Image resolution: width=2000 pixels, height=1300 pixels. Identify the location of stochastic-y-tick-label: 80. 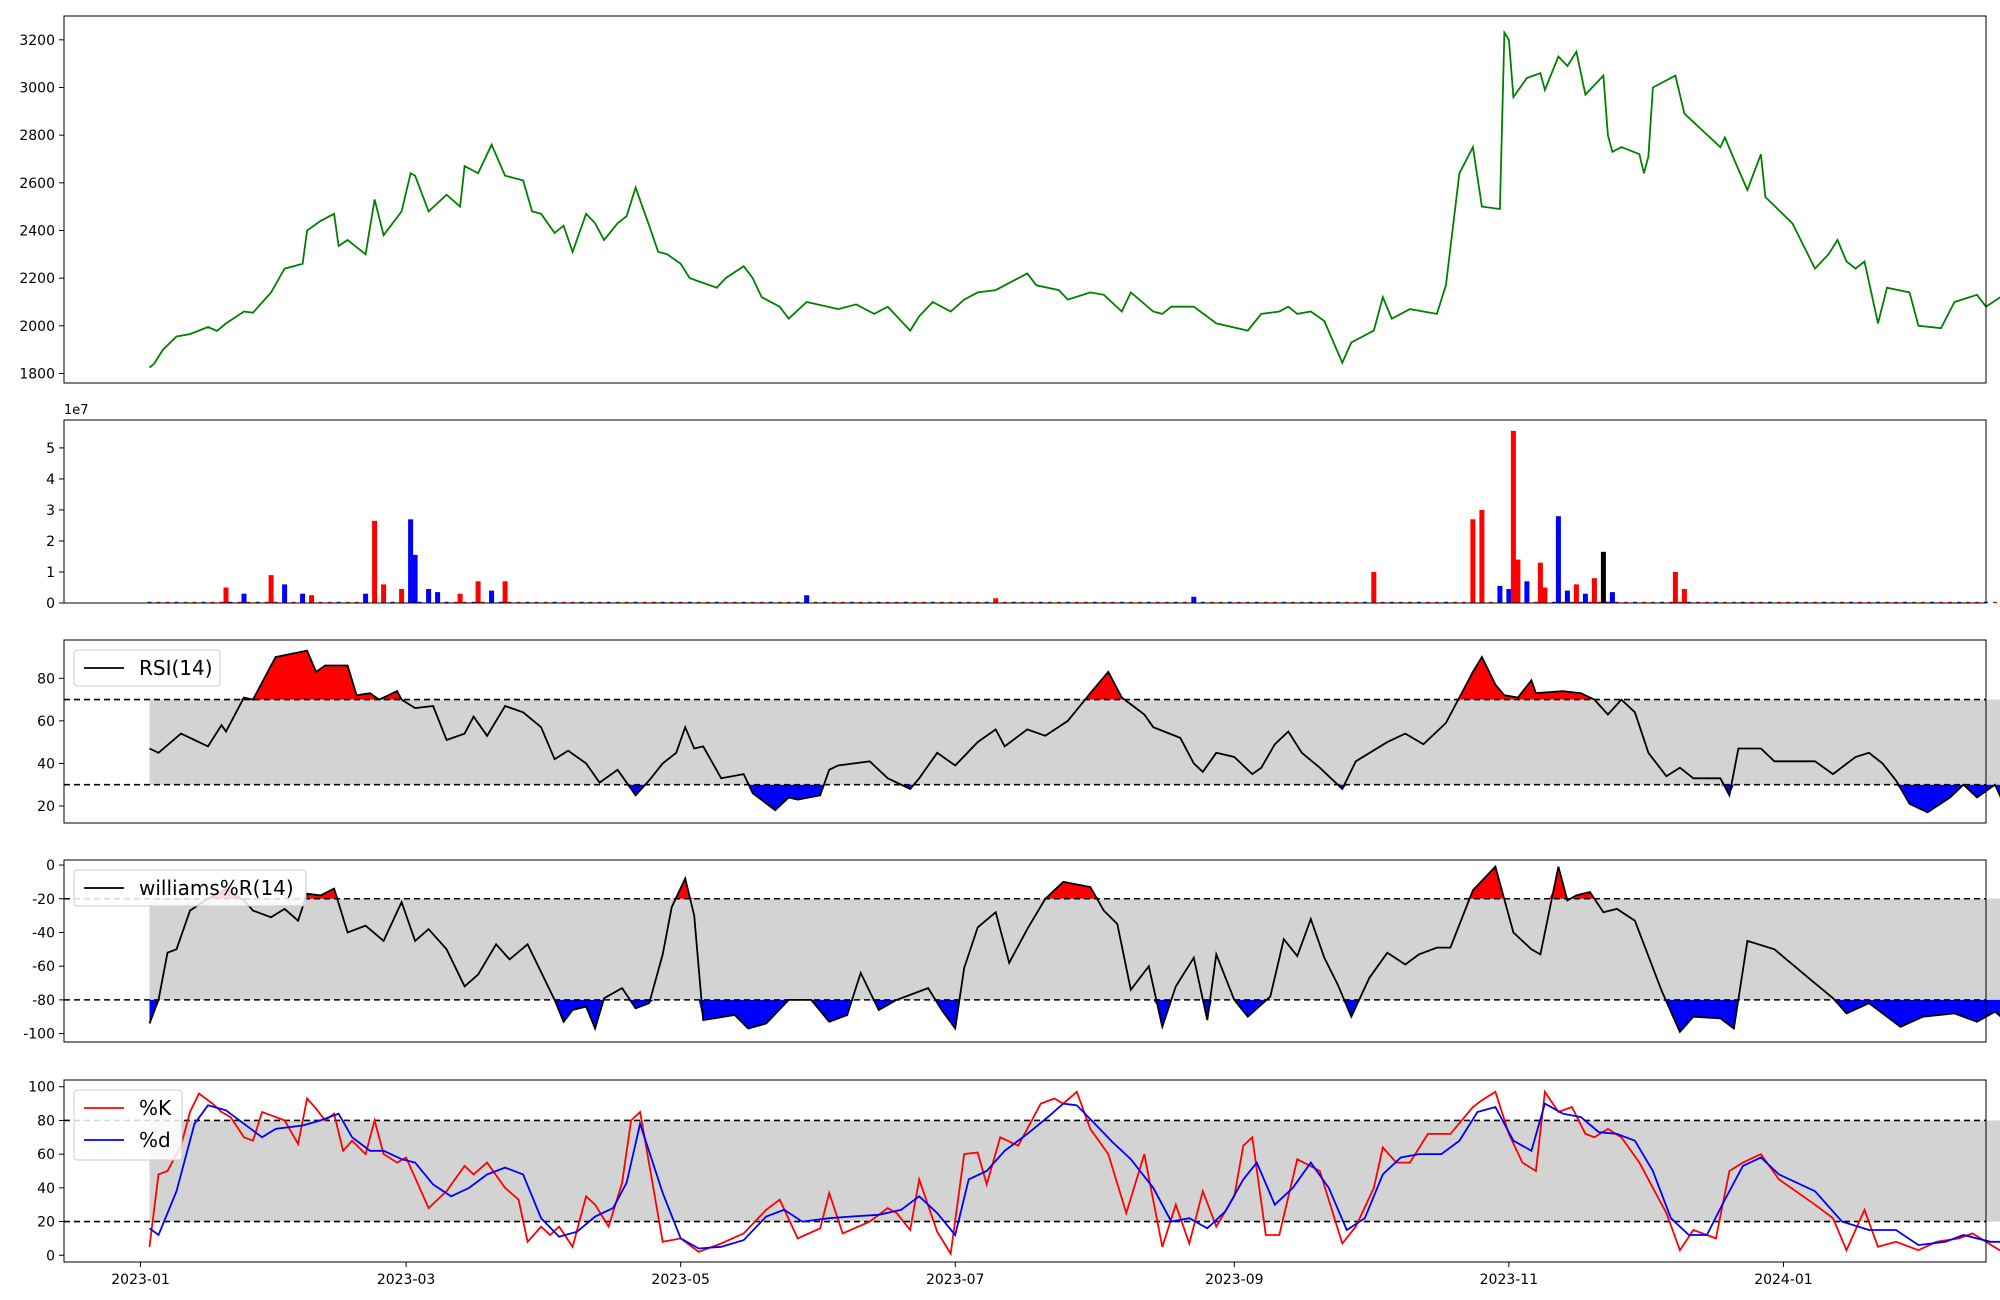
(46, 1121).